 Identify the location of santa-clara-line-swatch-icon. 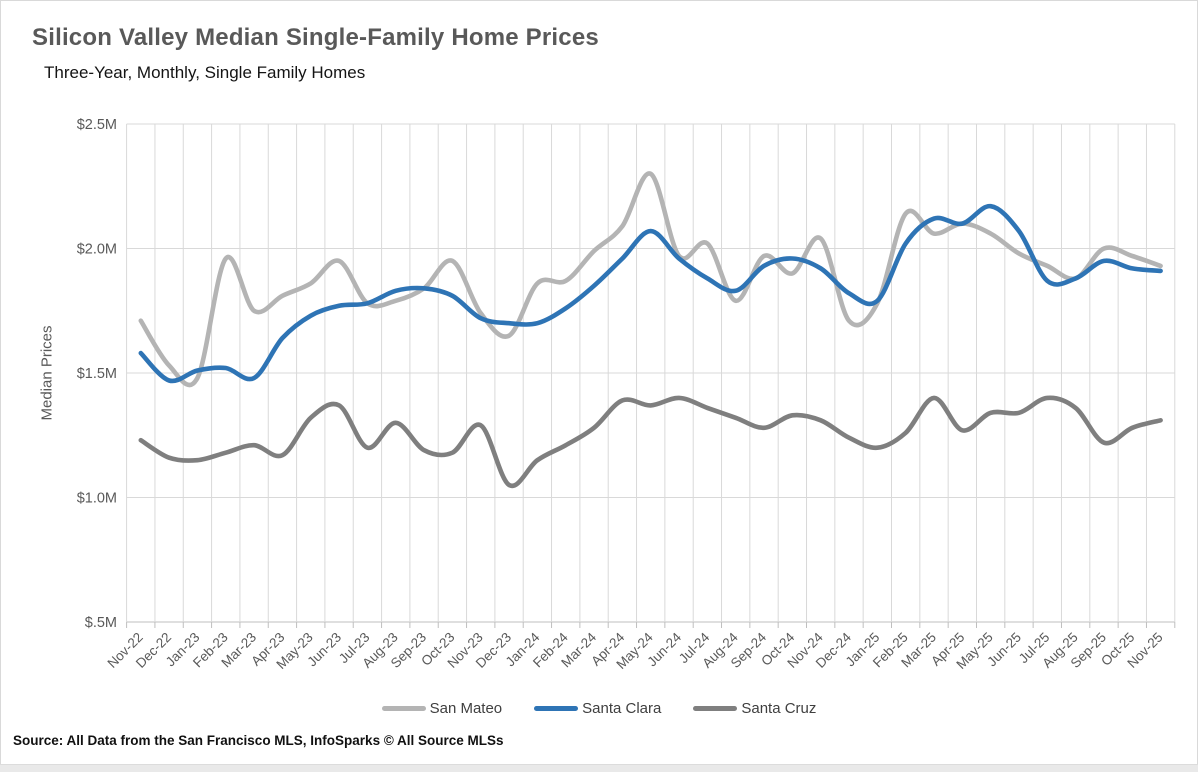
(556, 708).